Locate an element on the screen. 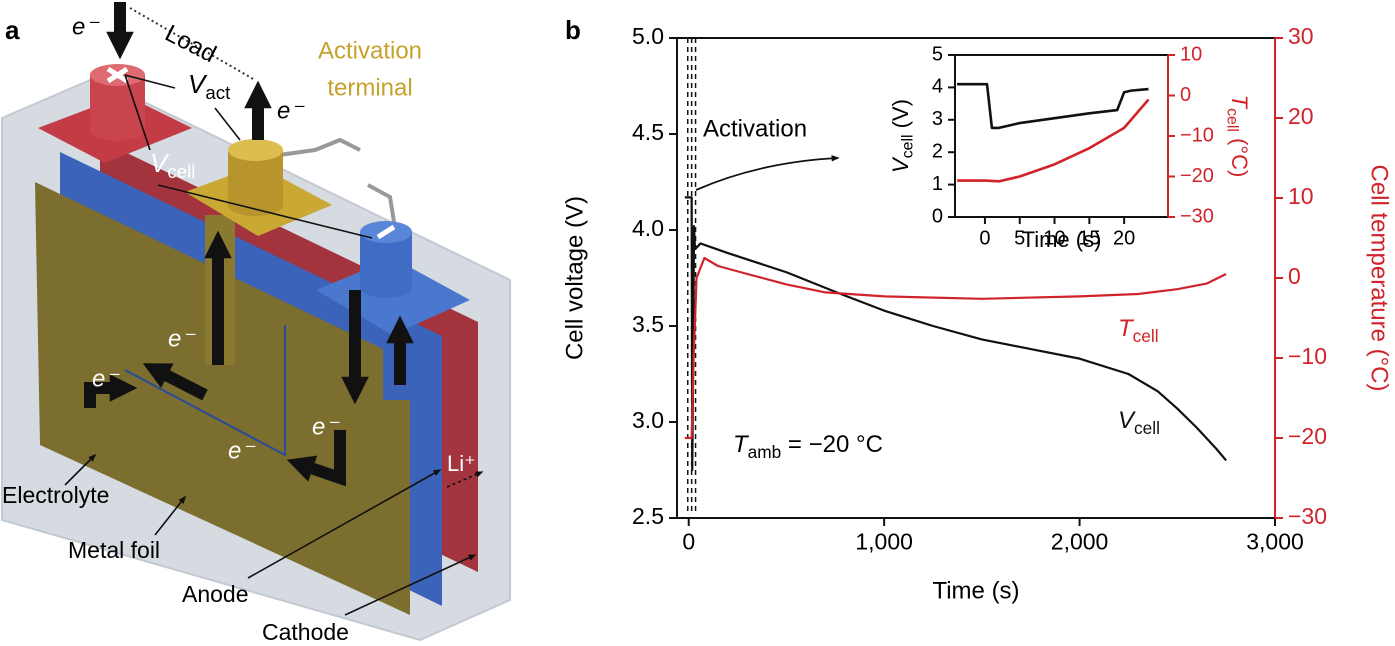  y-axis-label-part: V is located at coordinates (900, 164).